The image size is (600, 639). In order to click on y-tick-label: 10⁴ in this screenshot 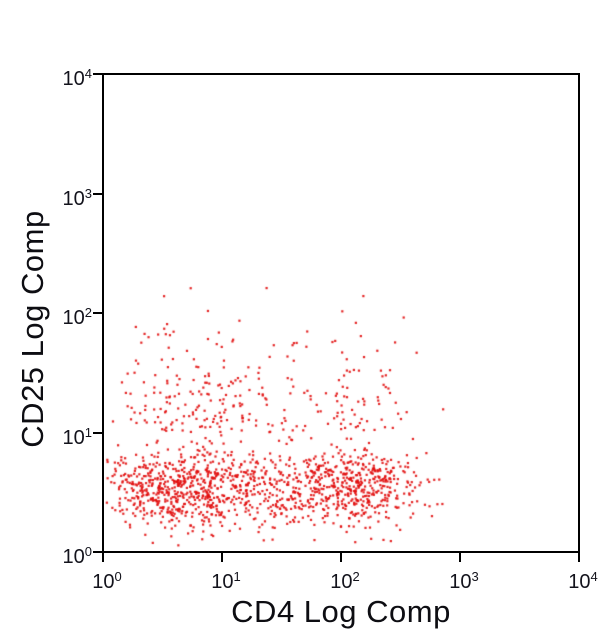, I will do `click(77, 78)`.